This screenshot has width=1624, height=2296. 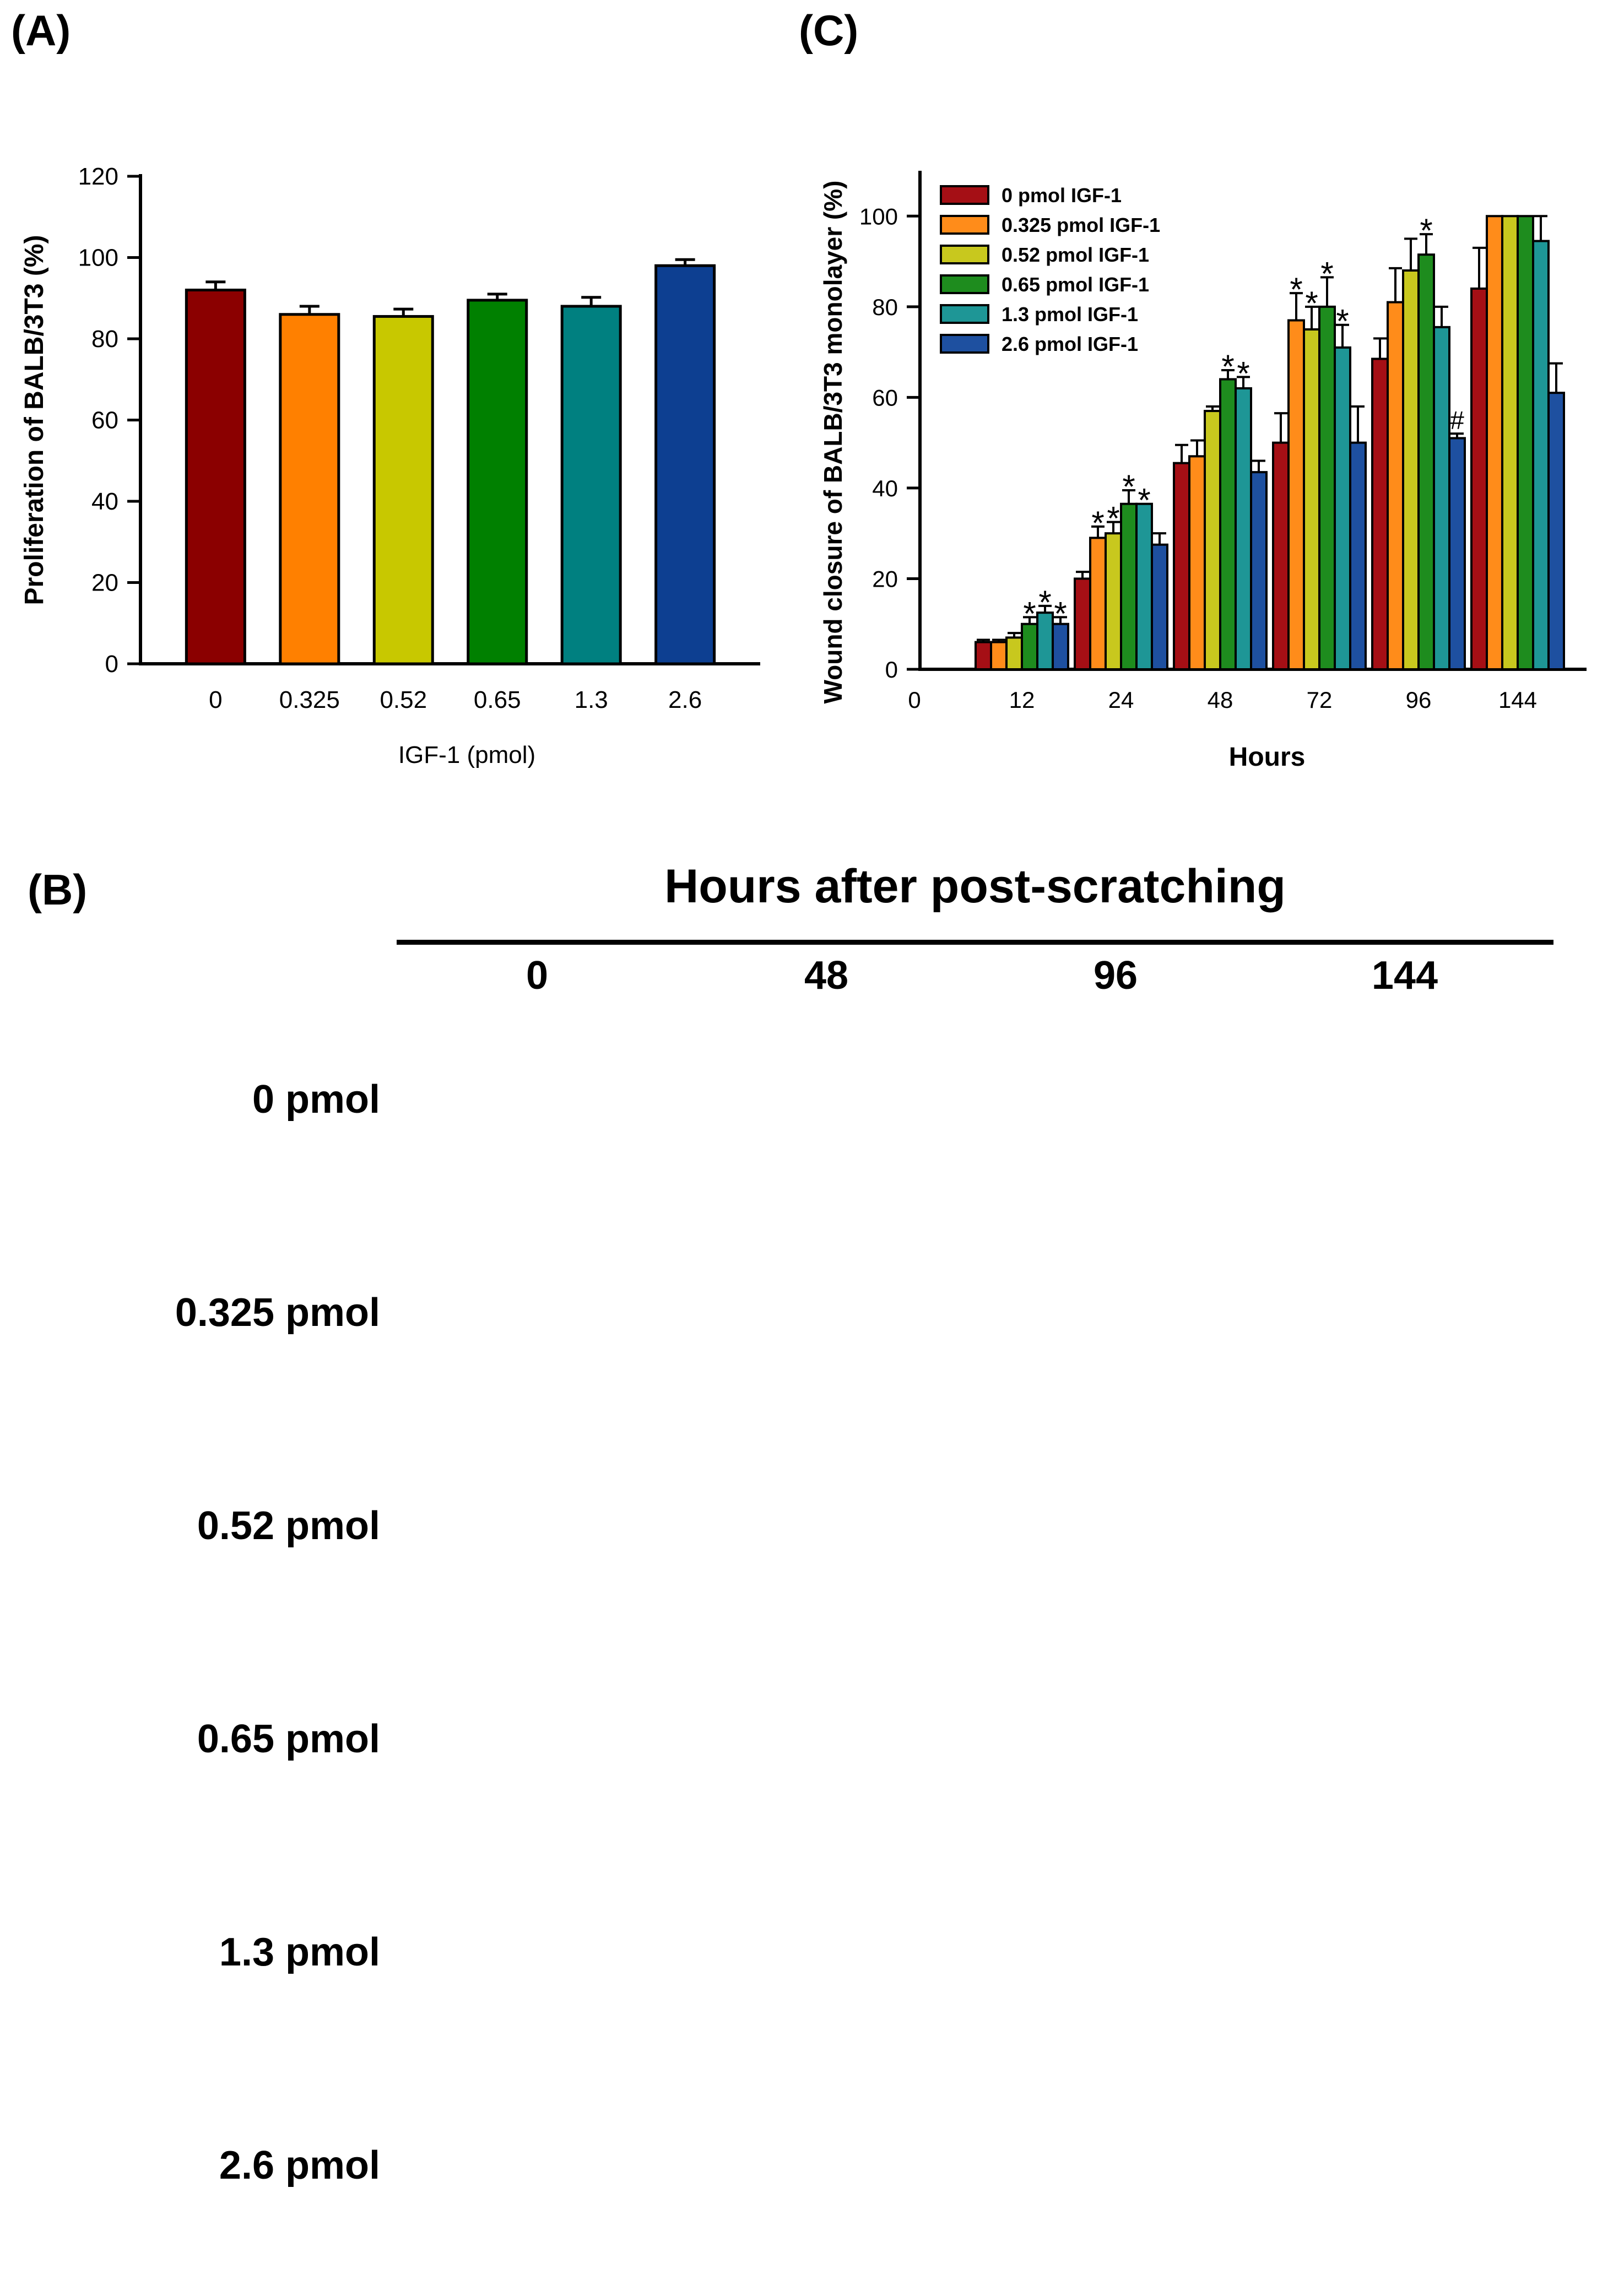 I want to click on y-tick-label: 120, so click(x=98, y=176).